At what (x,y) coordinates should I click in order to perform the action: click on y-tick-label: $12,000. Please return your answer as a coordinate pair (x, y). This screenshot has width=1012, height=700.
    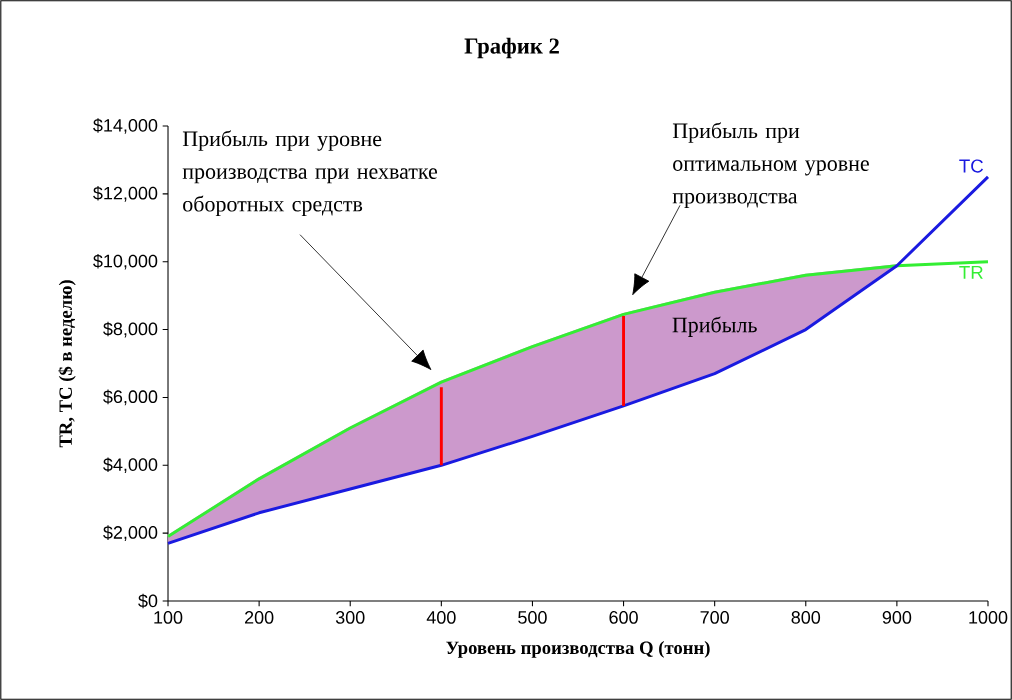
    Looking at the image, I should click on (125, 194).